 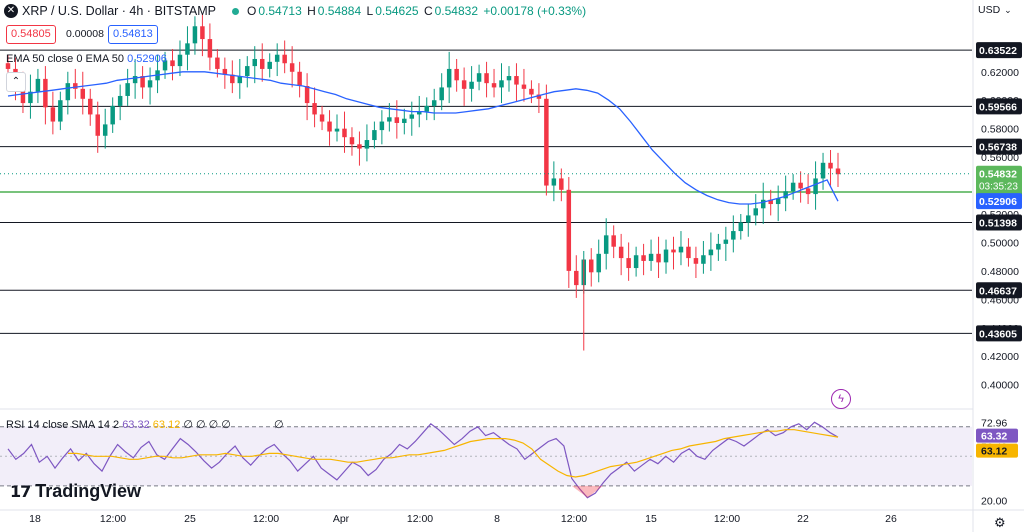 What do you see at coordinates (86, 59) in the screenshot?
I see `ema-legend: EMA 50 close 0 EMA 50 0.52906` at bounding box center [86, 59].